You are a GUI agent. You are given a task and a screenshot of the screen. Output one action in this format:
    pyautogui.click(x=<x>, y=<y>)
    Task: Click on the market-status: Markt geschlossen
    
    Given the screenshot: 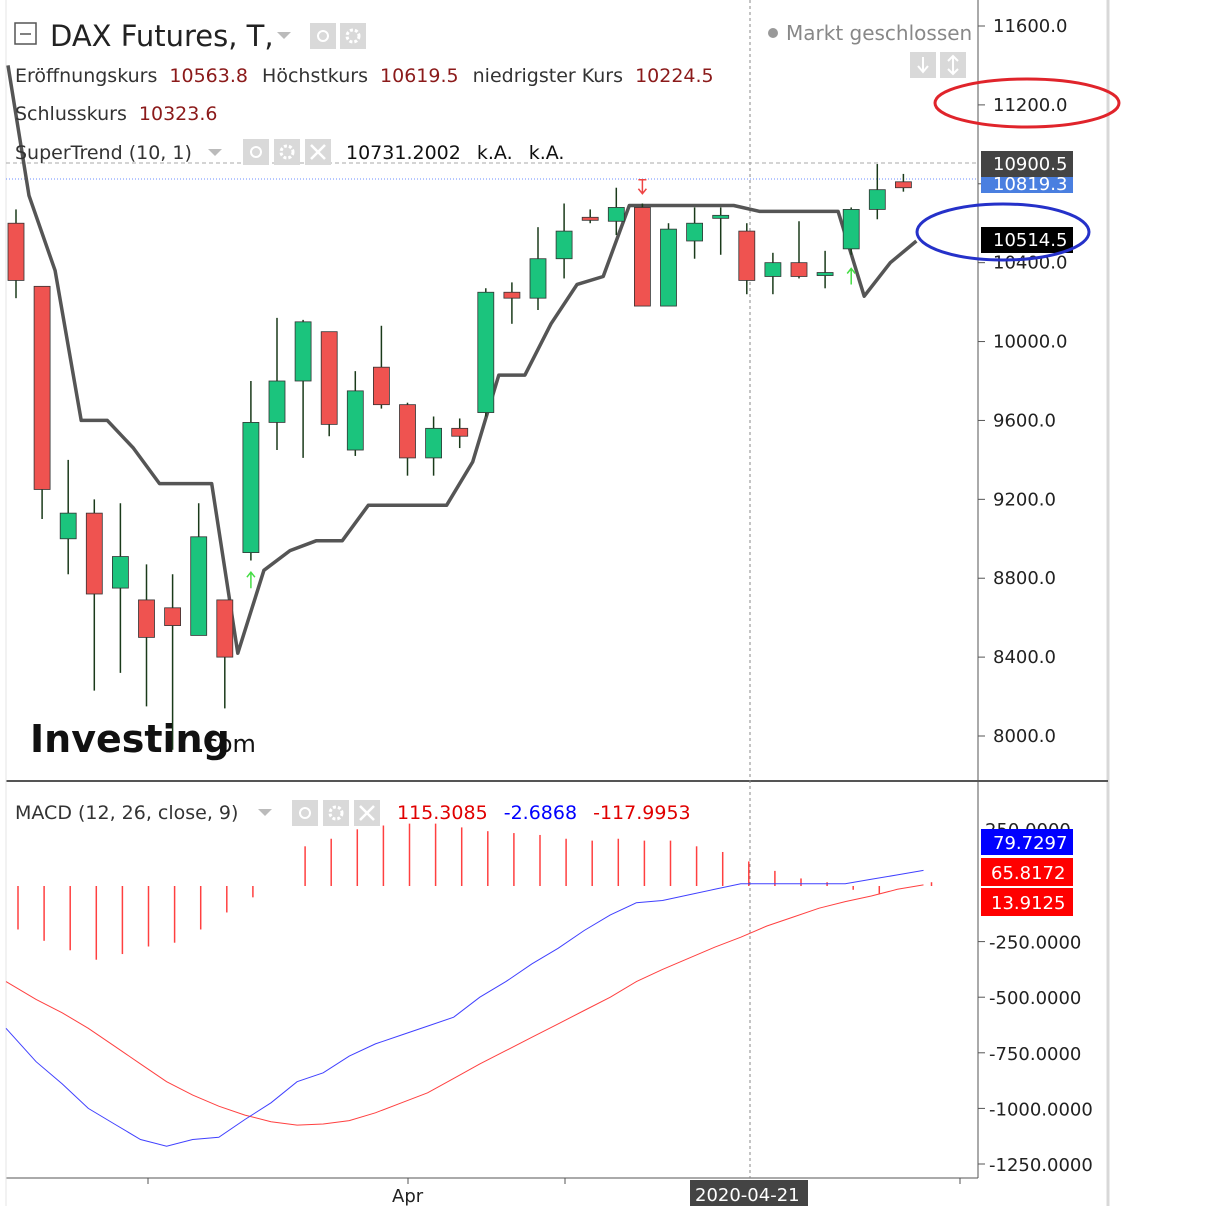 What is the action you would take?
    pyautogui.click(x=879, y=33)
    